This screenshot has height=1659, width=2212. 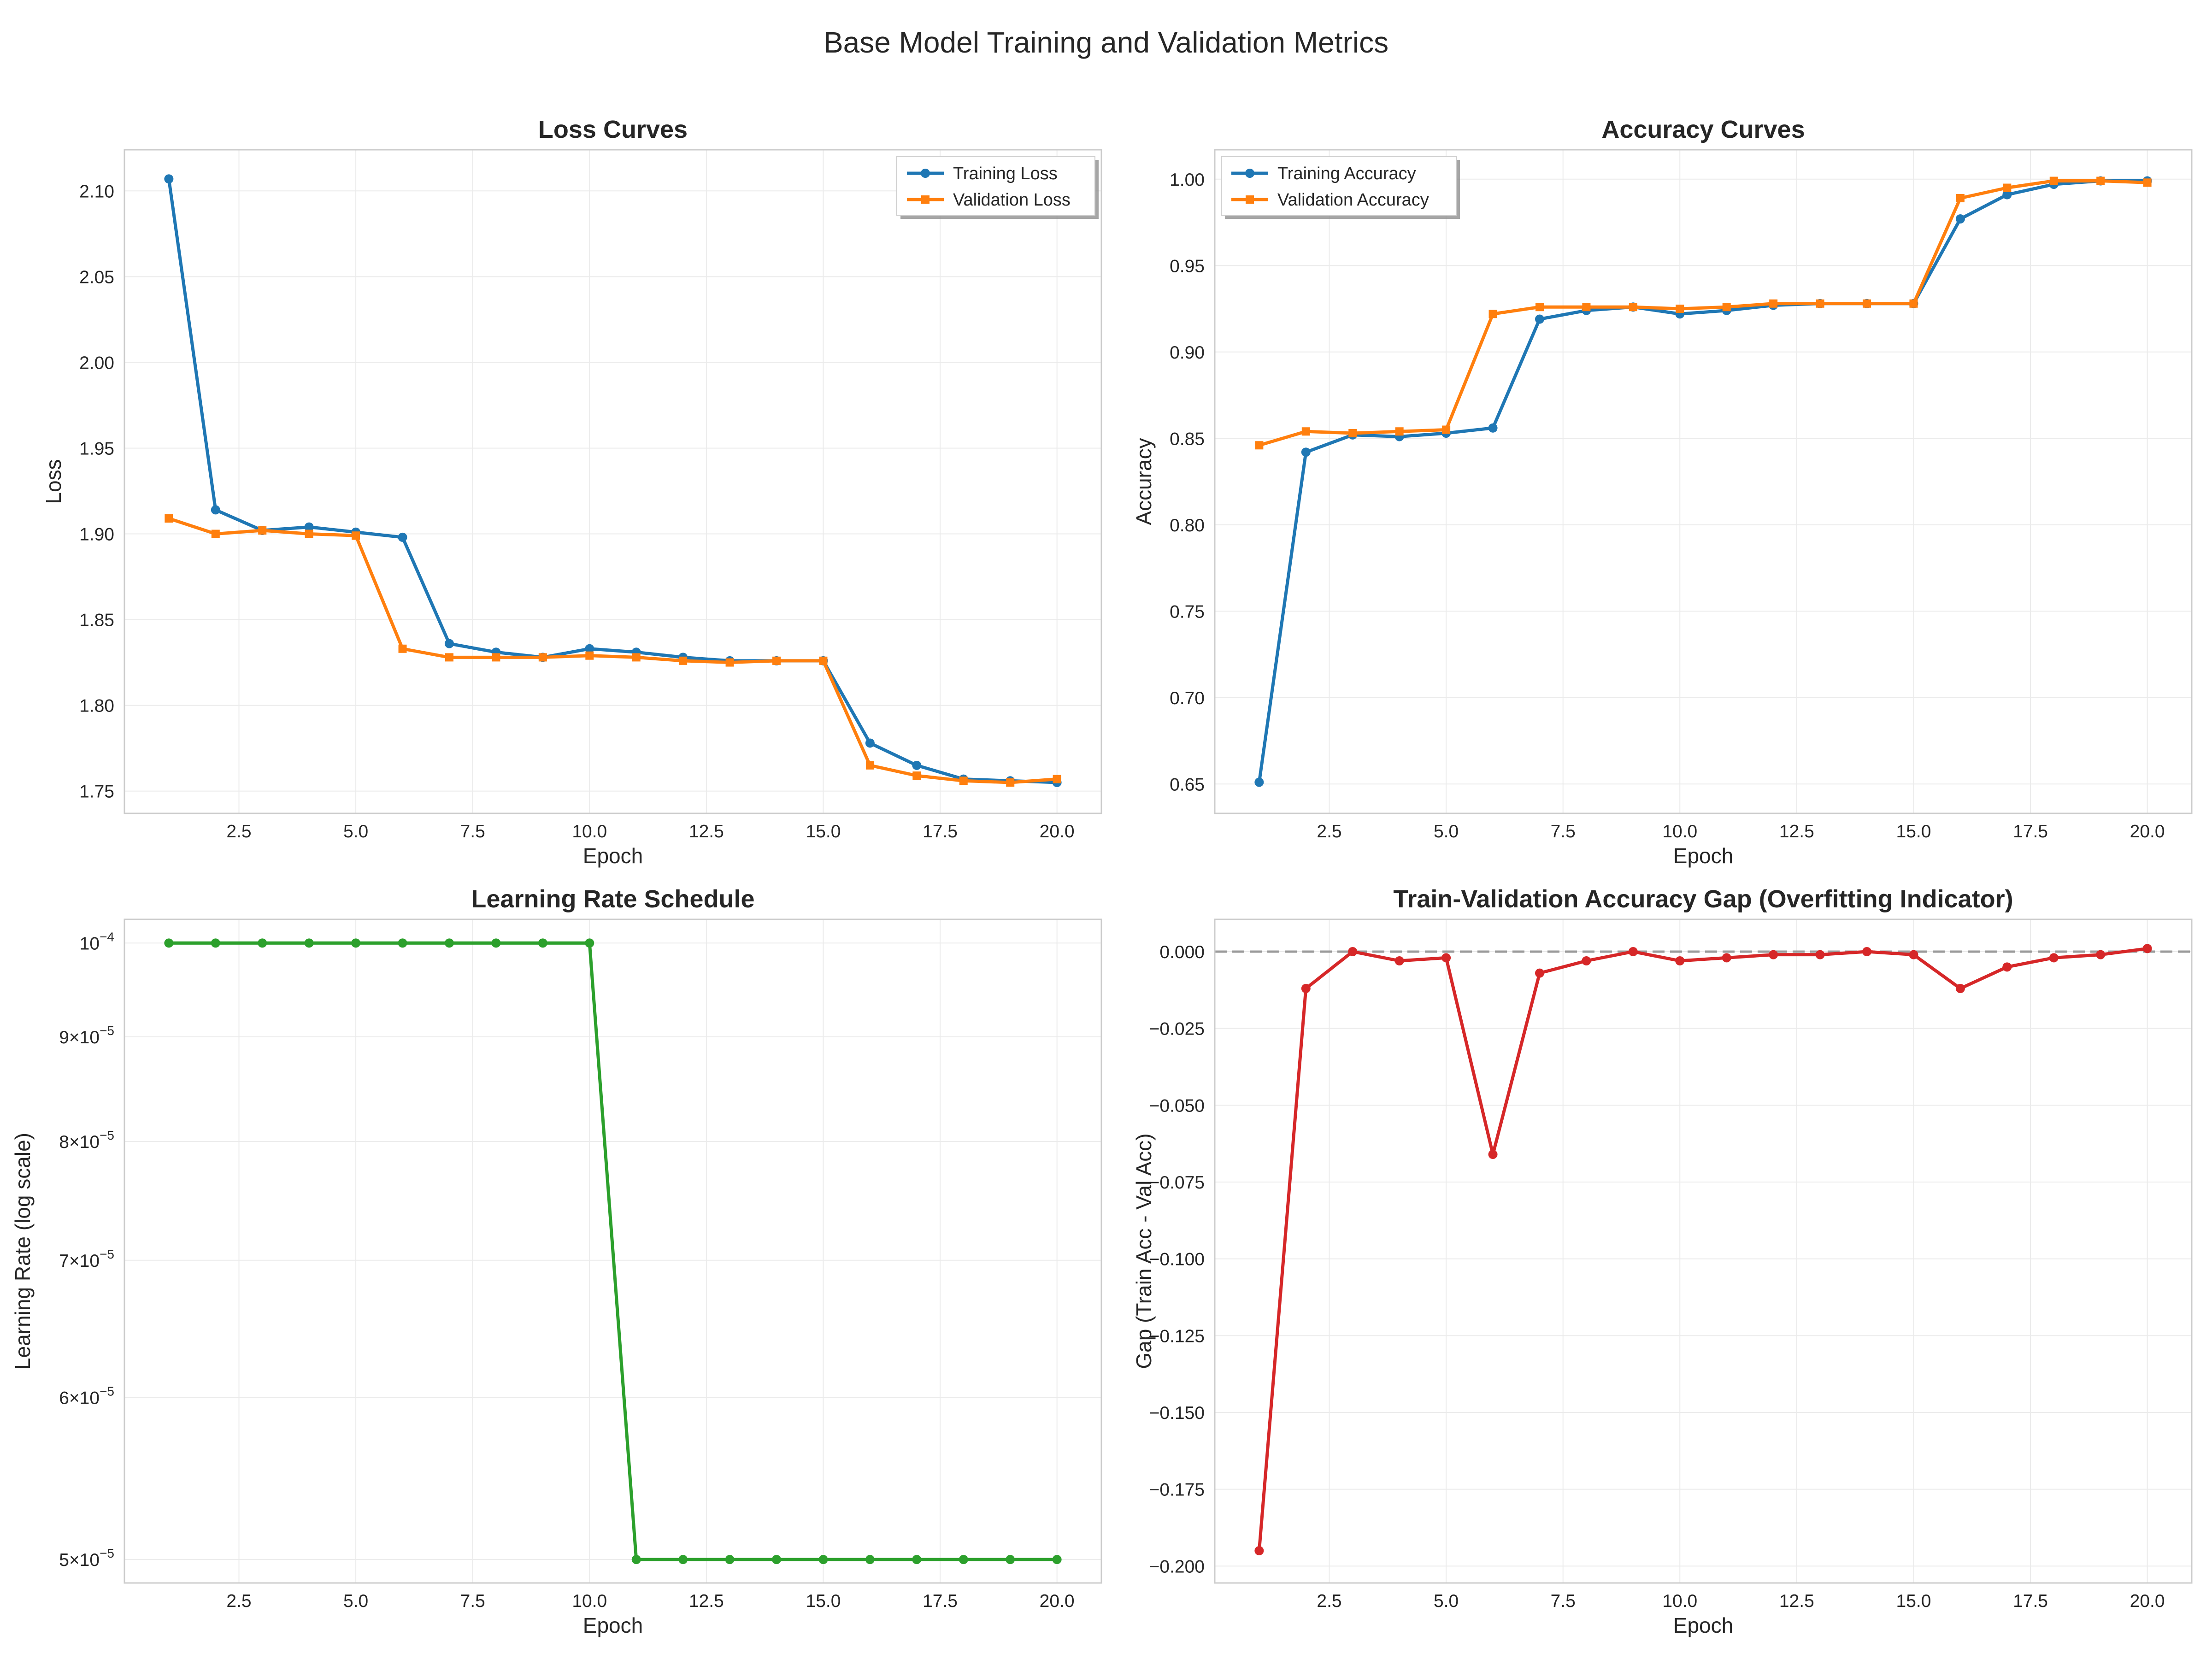 What do you see at coordinates (1703, 129) in the screenshot?
I see `panel-title: Accuracy Curves` at bounding box center [1703, 129].